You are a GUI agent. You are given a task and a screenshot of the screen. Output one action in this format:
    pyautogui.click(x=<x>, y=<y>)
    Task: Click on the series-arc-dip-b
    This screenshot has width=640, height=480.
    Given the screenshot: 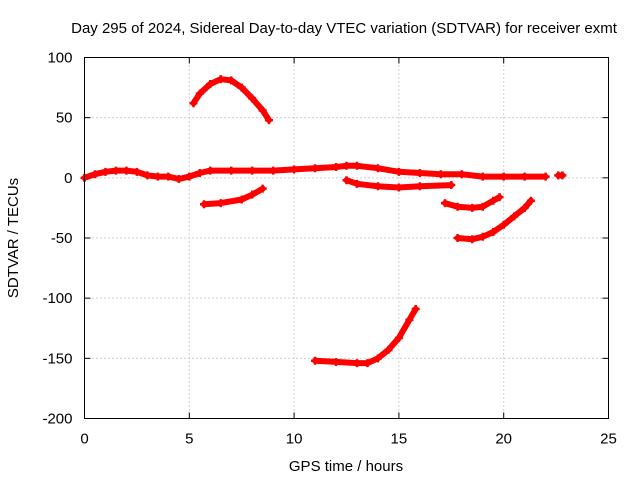 What is the action you would take?
    pyautogui.click(x=472, y=202)
    